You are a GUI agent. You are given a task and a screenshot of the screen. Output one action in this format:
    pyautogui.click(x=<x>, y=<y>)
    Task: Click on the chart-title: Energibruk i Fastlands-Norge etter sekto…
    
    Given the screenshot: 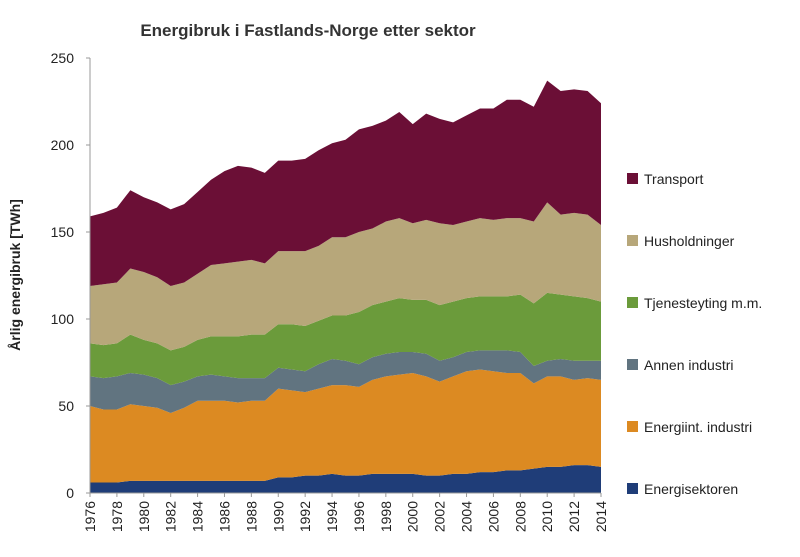 What is the action you would take?
    pyautogui.click(x=308, y=30)
    